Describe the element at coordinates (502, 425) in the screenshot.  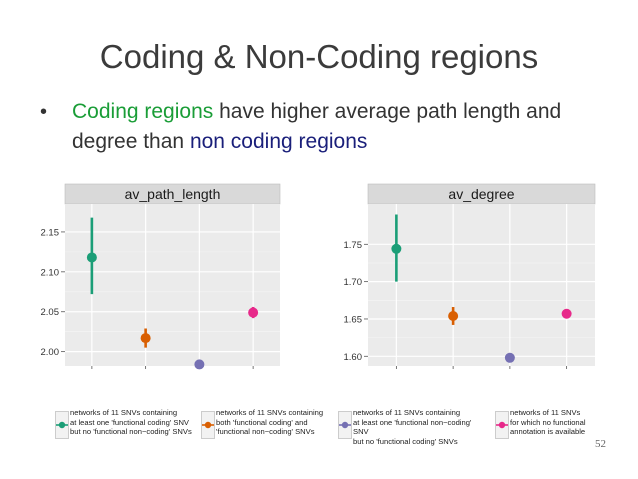
I see `legend-key-pink` at that location.